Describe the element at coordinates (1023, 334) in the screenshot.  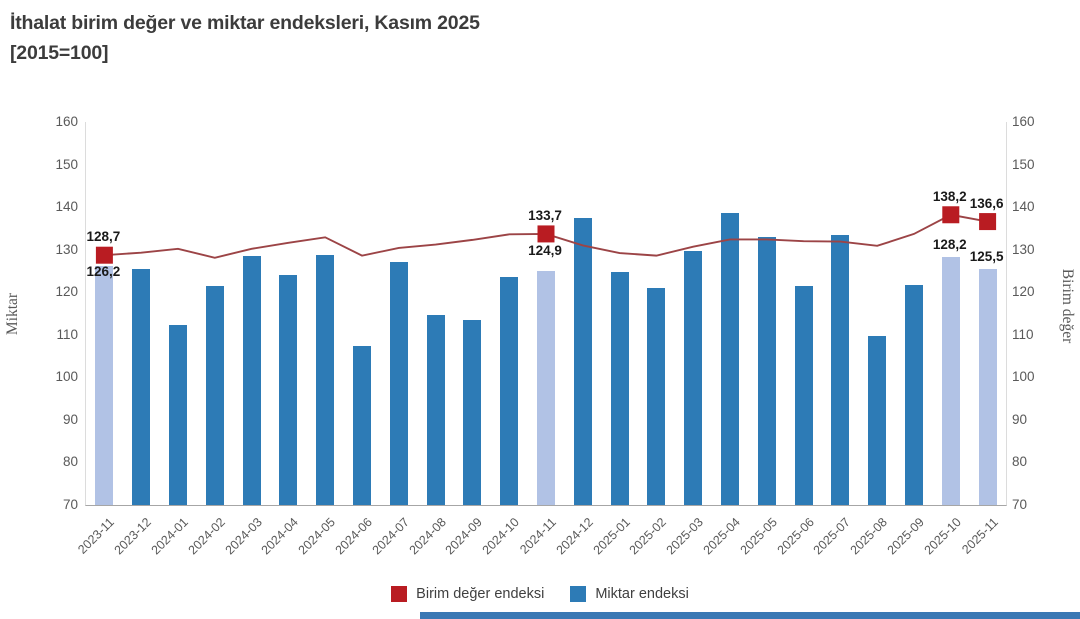
I see `y-tick-right-110: 110` at that location.